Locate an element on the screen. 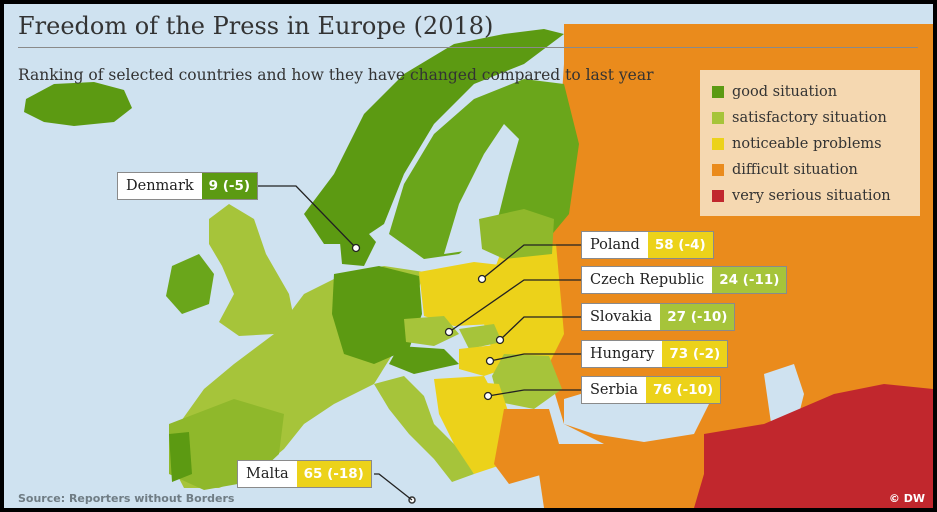 This screenshot has width=937, height=512. callout-country-denmark: Denmark is located at coordinates (160, 186).